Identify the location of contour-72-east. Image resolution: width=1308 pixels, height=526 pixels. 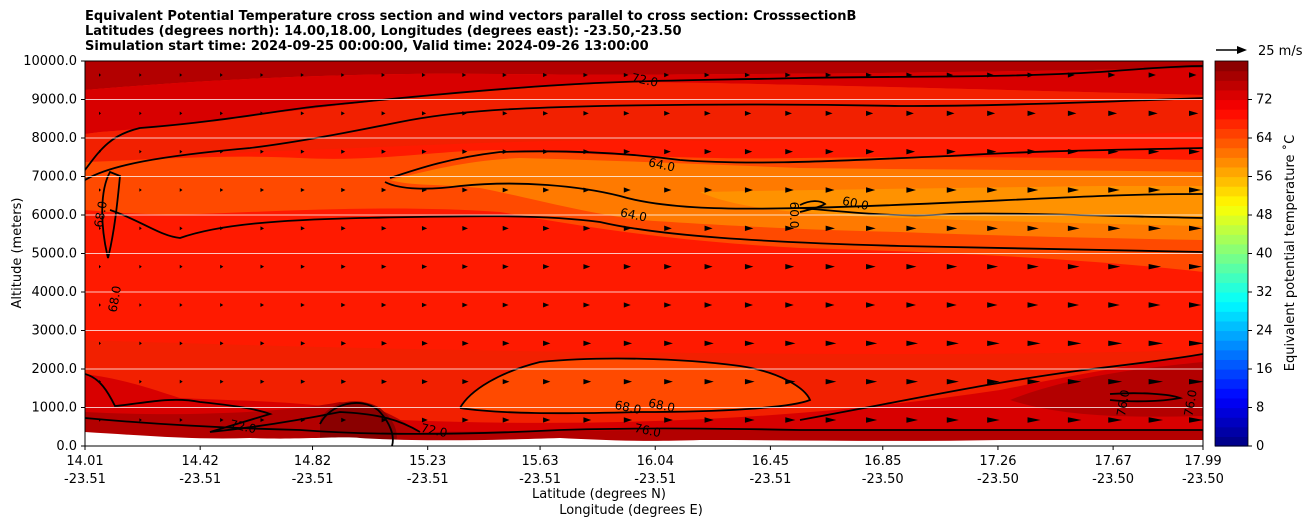
(1001, 387).